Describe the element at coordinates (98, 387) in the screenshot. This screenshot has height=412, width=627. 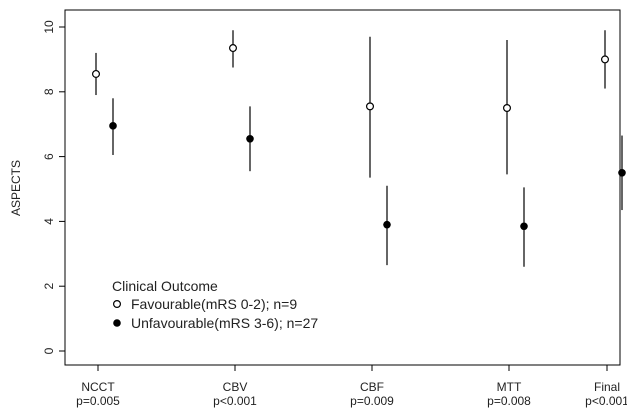
I see `x-tick-label: NCCT` at that location.